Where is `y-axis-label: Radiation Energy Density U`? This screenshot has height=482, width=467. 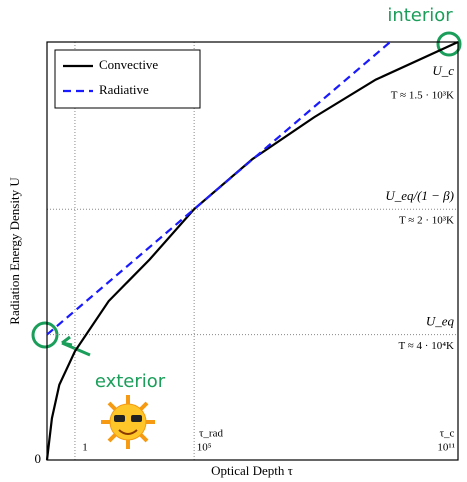 y-axis-label: Radiation Energy Density U is located at coordinates (14, 251).